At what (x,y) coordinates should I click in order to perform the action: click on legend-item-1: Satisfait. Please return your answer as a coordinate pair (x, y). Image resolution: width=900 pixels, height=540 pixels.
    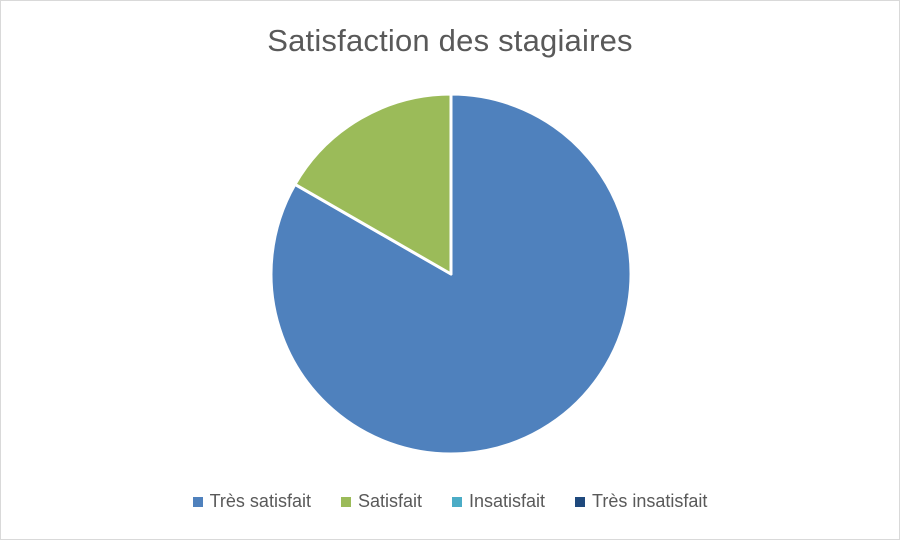
    Looking at the image, I should click on (381, 501).